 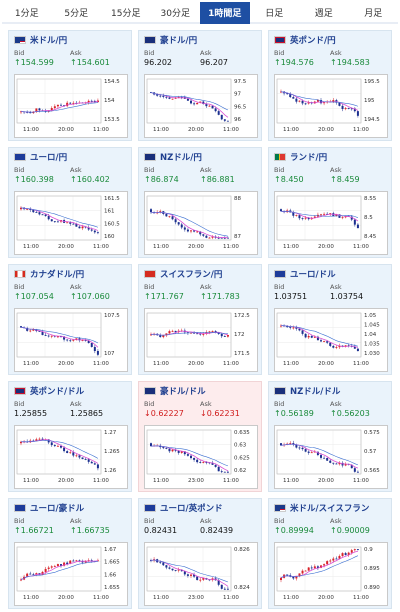 I want to click on pair-title: スイスフラン/円, so click(x=200, y=274).